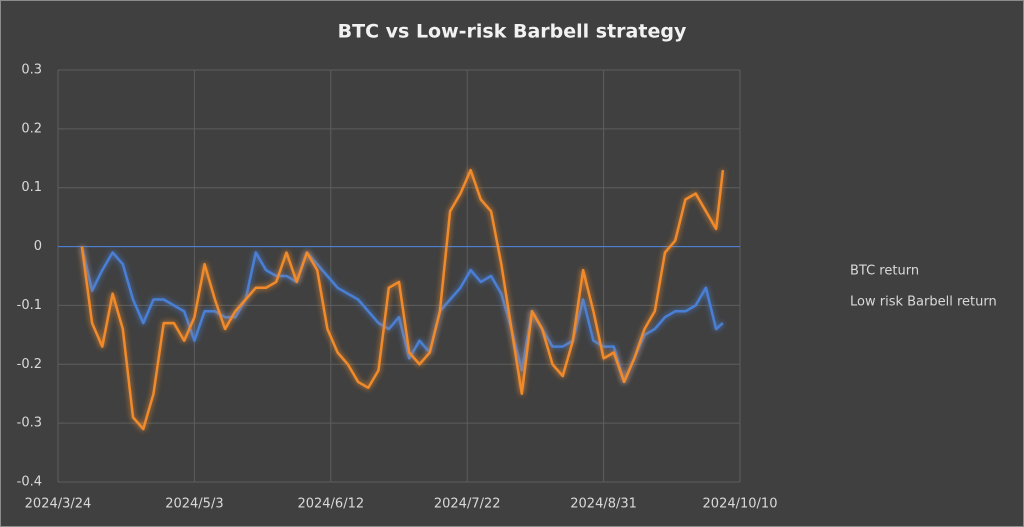 This screenshot has height=527, width=1024. I want to click on legend-label: Low risk Barbell return, so click(923, 302).